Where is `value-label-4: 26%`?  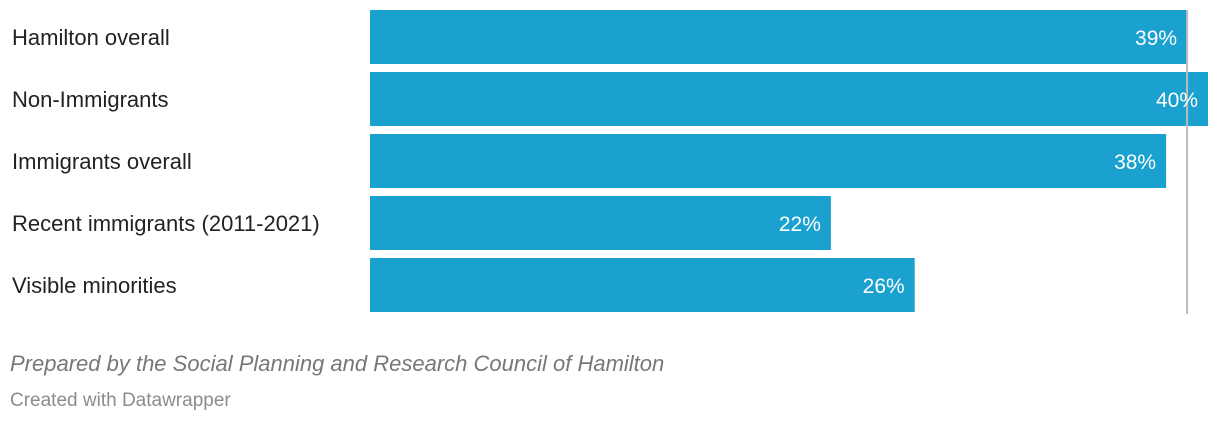 value-label-4: 26% is located at coordinates (884, 286).